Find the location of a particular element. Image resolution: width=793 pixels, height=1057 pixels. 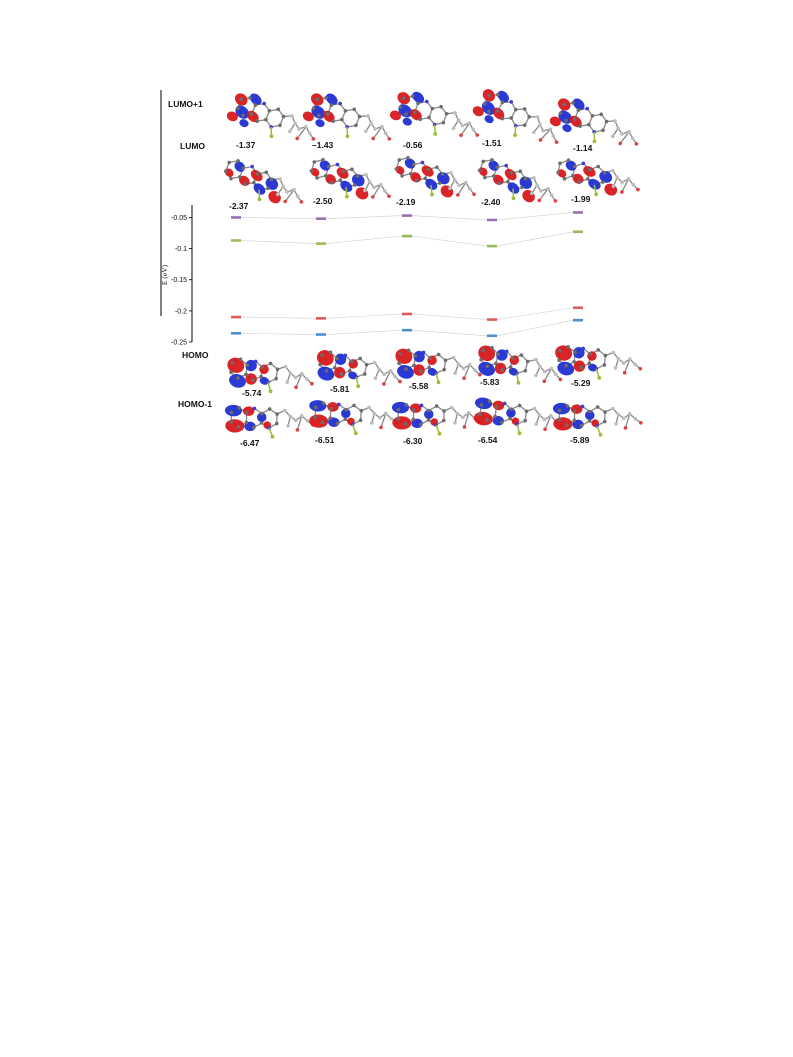

y-tick-label: -0.05 is located at coordinates (179, 218).